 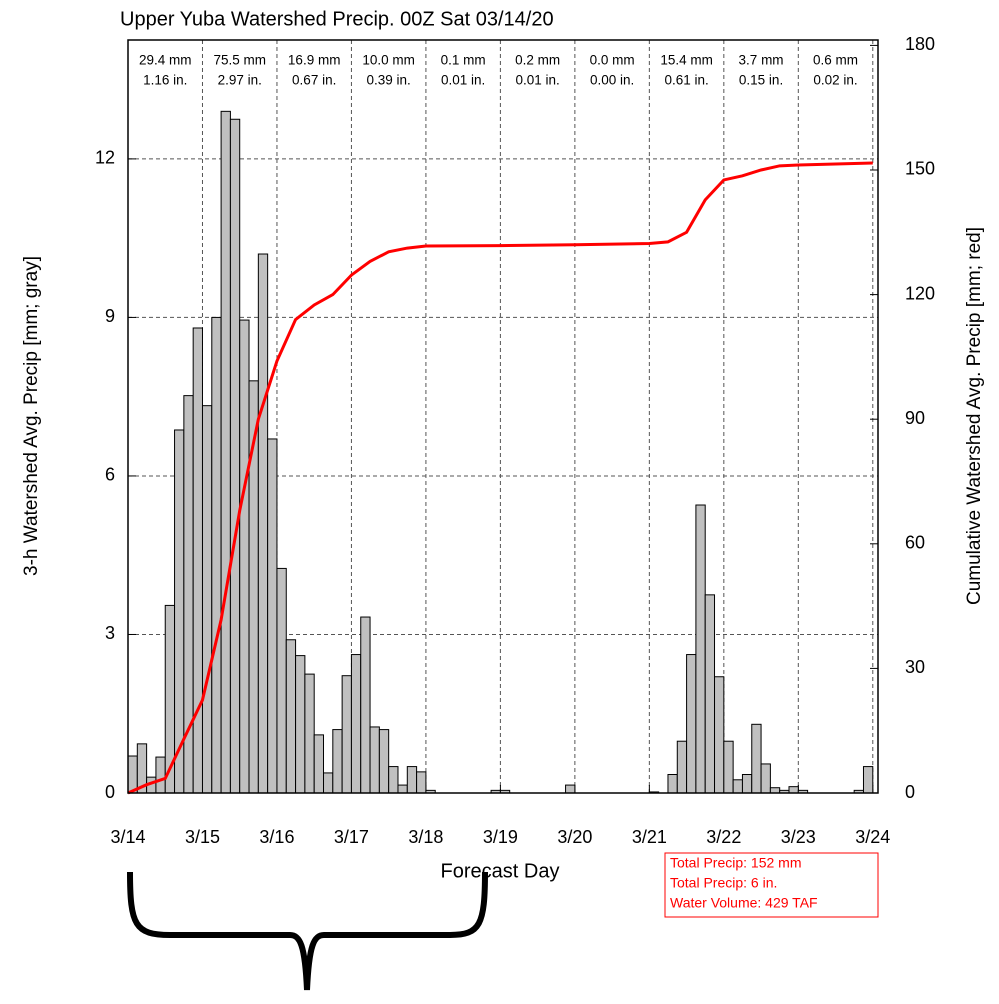 What do you see at coordinates (920, 169) in the screenshot?
I see `y2-tick-label: 150` at bounding box center [920, 169].